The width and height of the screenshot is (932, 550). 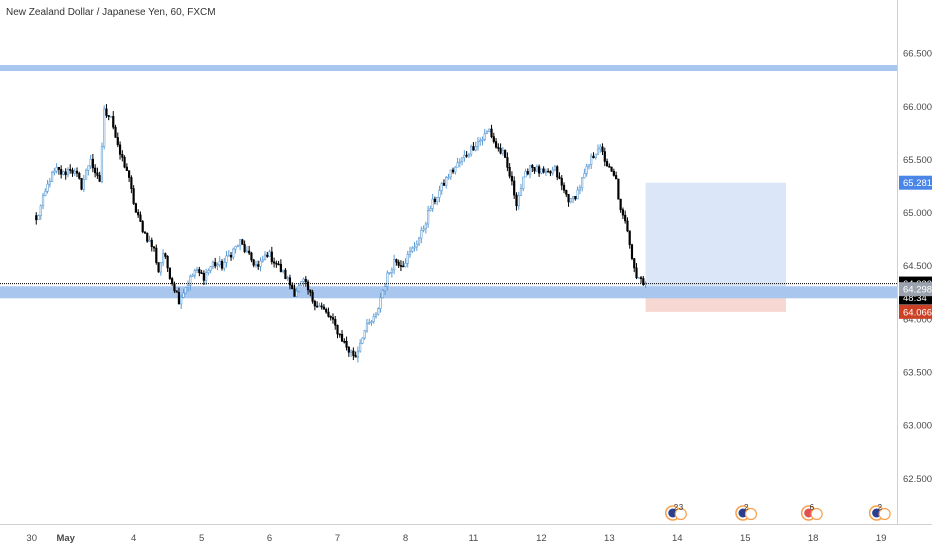 What do you see at coordinates (448, 292) in the screenshot?
I see `support-zone` at bounding box center [448, 292].